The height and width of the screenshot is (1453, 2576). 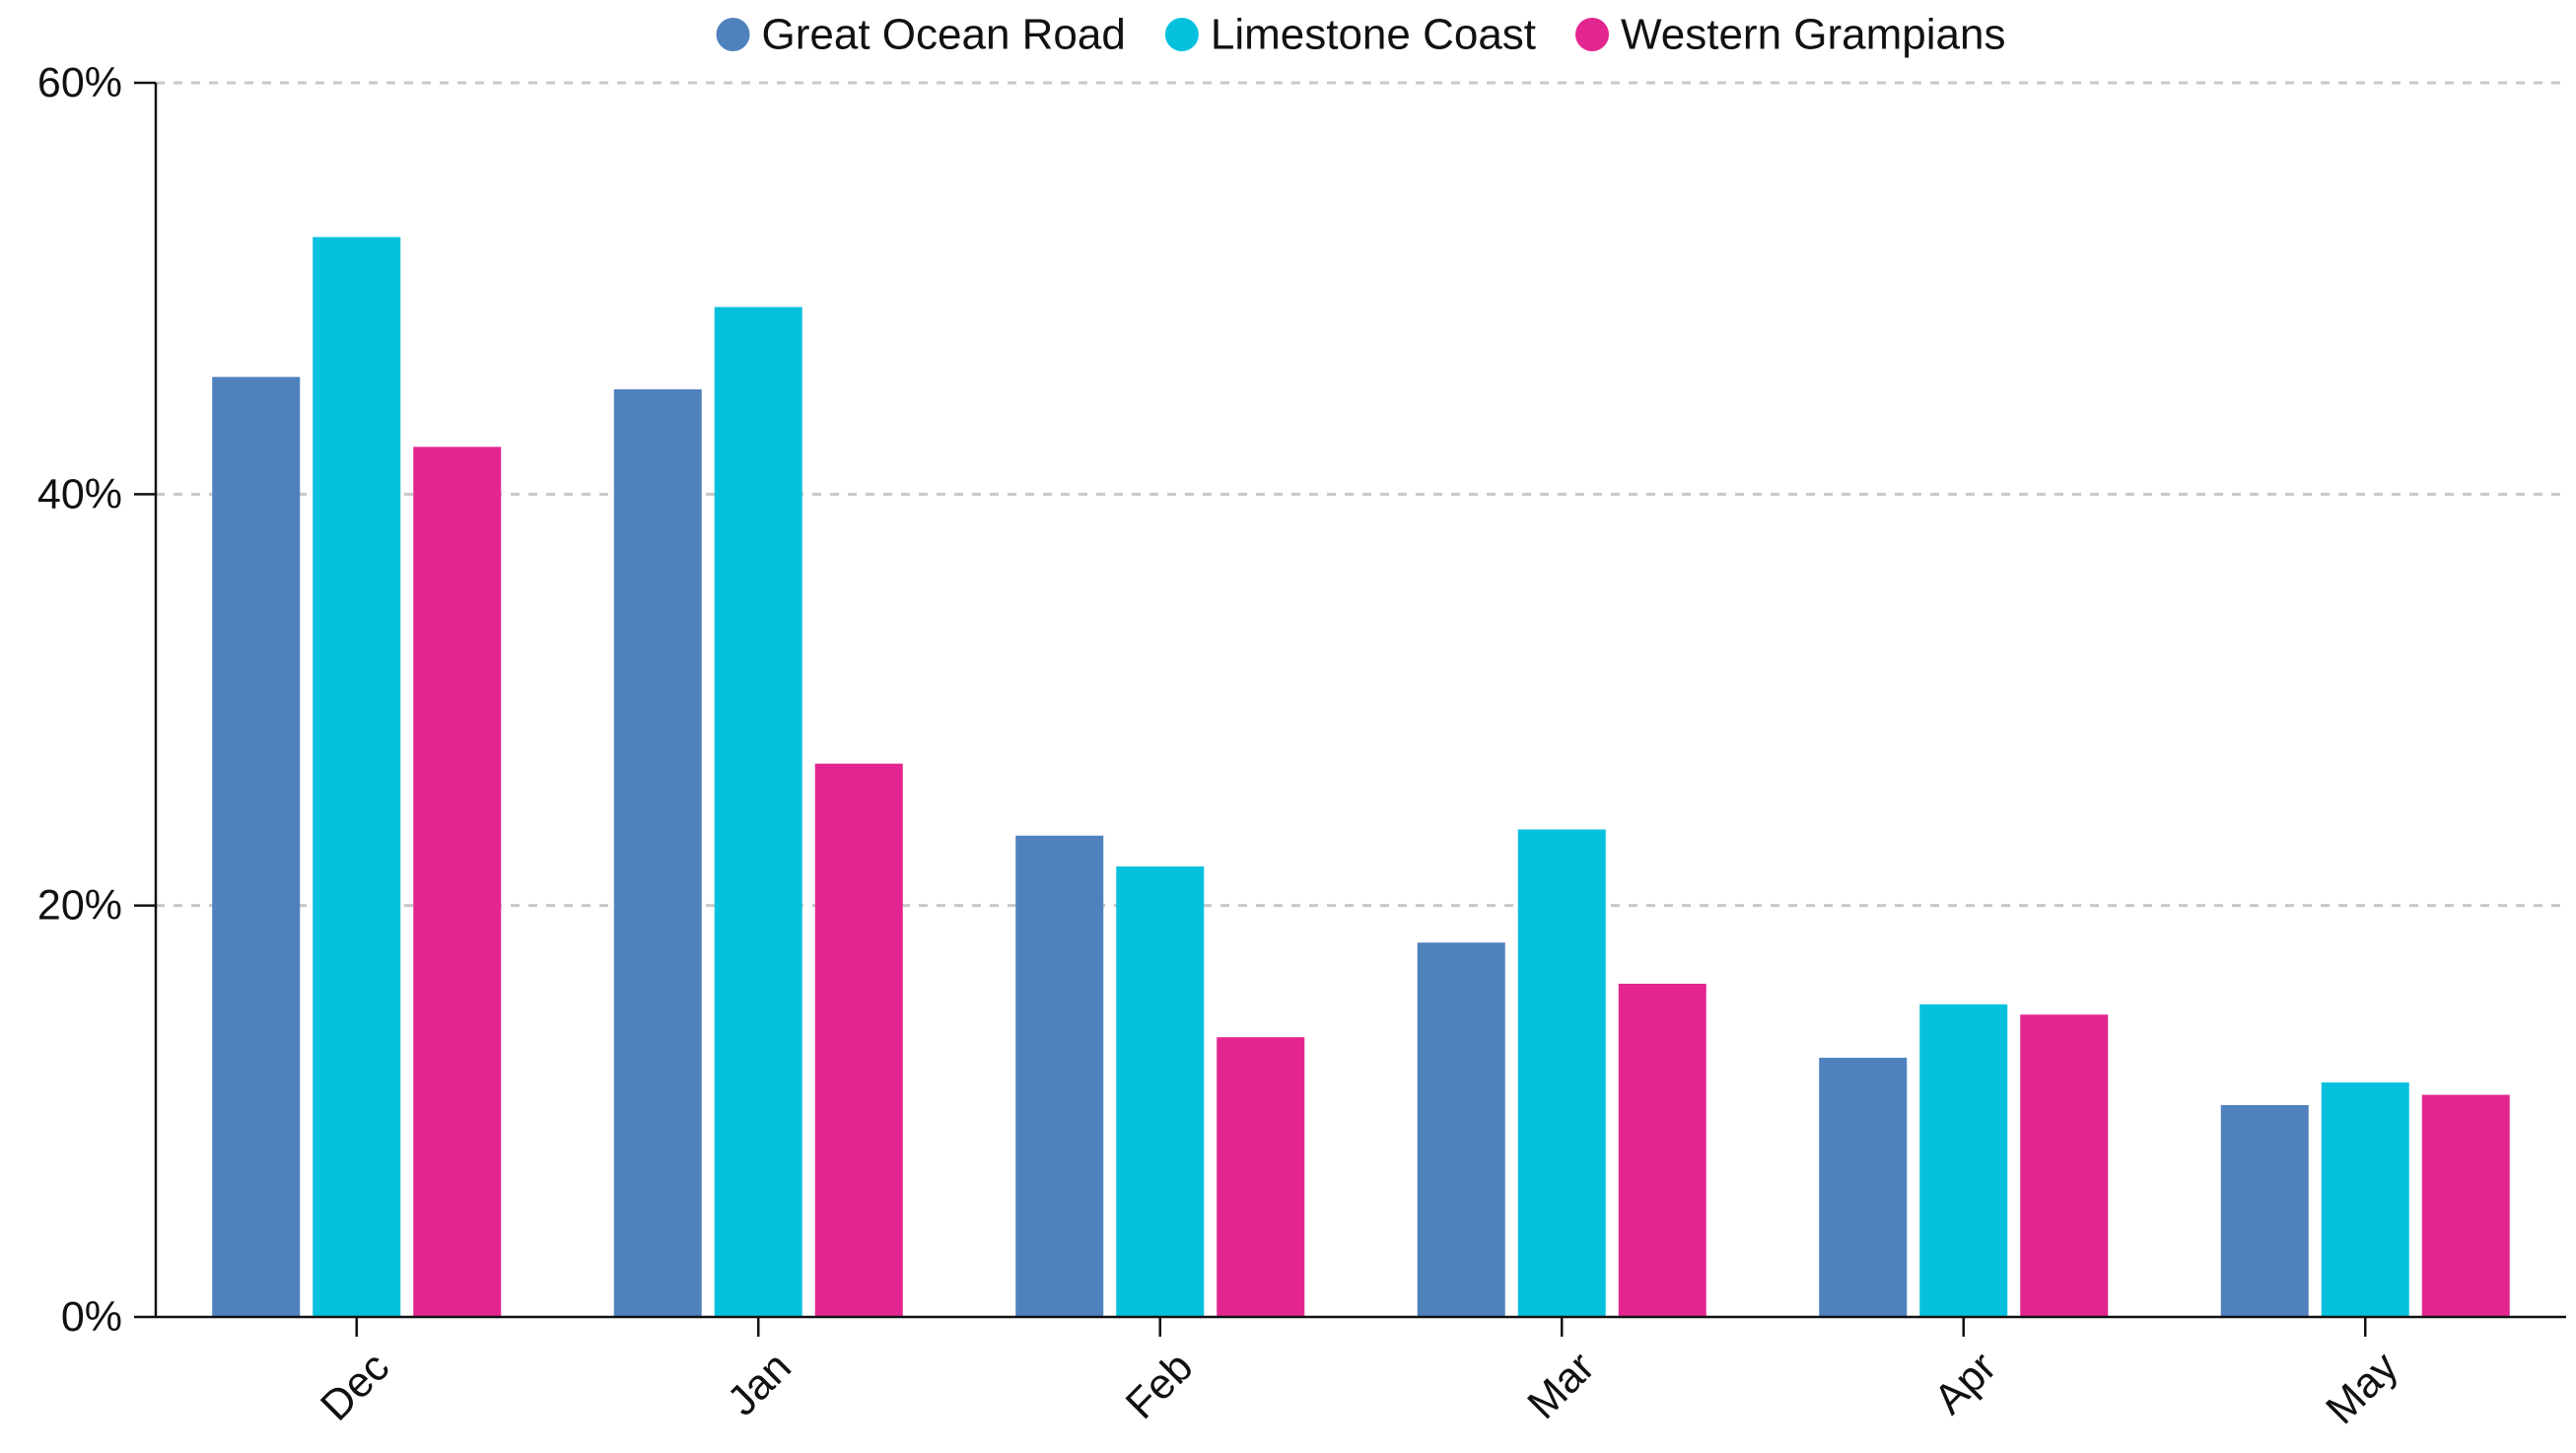 What do you see at coordinates (1161, 1091) in the screenshot?
I see `bar-feb-limestone-coast` at bounding box center [1161, 1091].